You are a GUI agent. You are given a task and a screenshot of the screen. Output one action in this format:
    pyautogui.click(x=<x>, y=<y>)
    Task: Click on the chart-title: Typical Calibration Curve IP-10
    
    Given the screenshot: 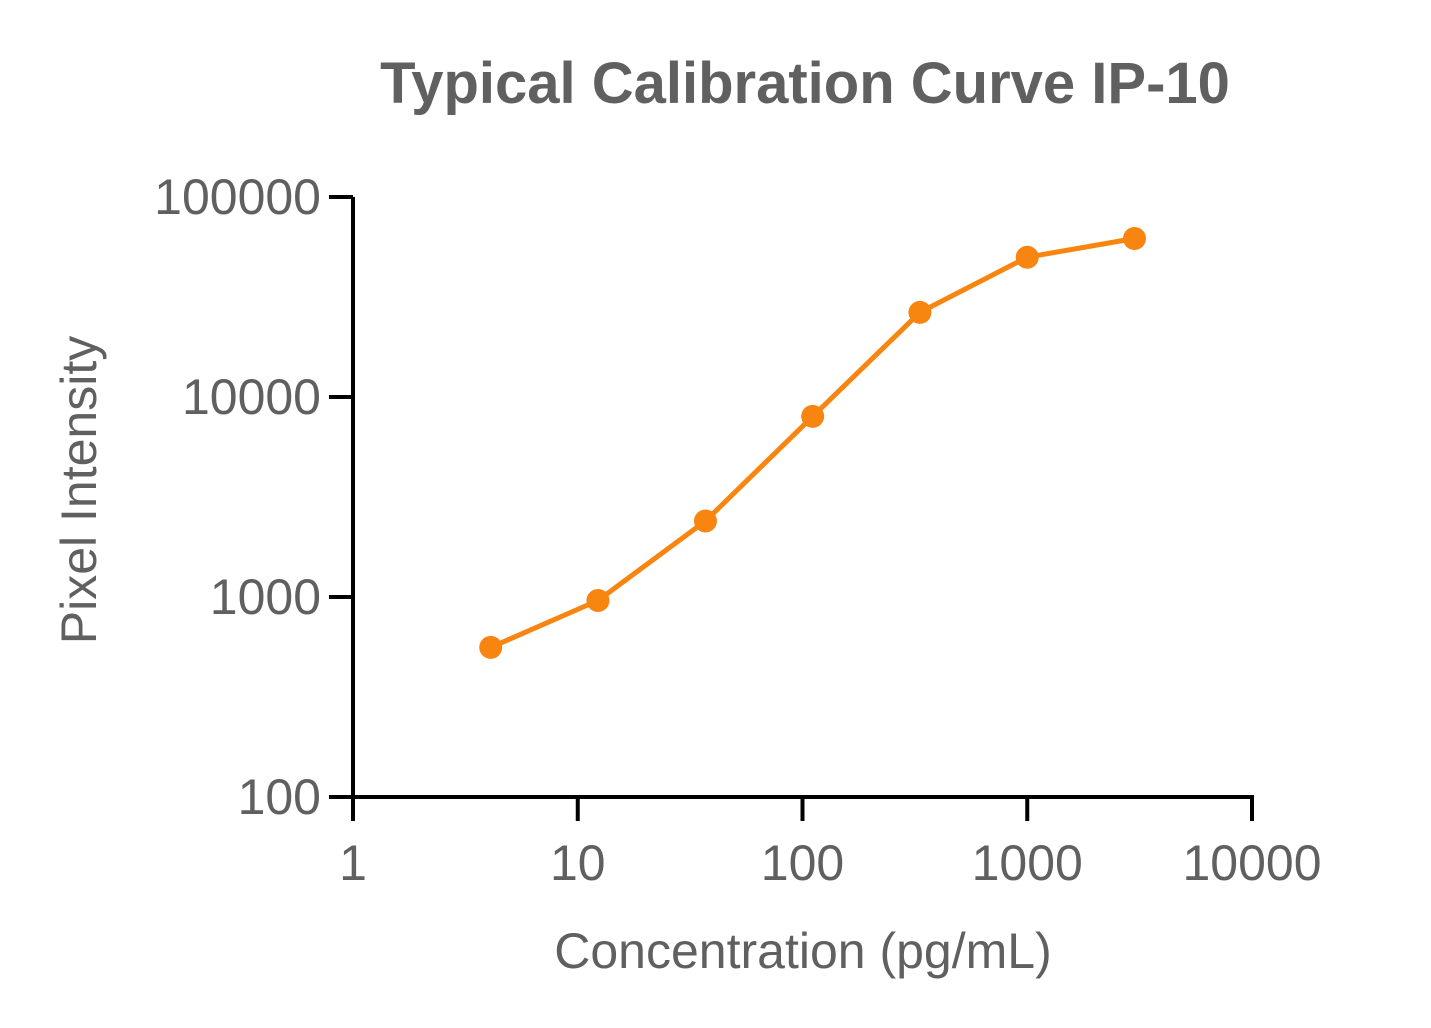 What is the action you would take?
    pyautogui.click(x=805, y=83)
    